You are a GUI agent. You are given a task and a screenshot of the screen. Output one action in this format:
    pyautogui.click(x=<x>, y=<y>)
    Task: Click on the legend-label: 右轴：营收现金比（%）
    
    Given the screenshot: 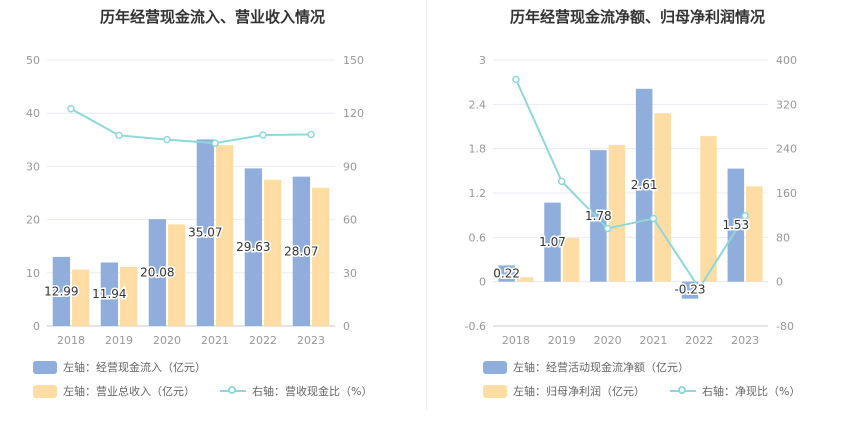 What is the action you would take?
    pyautogui.click(x=312, y=391)
    